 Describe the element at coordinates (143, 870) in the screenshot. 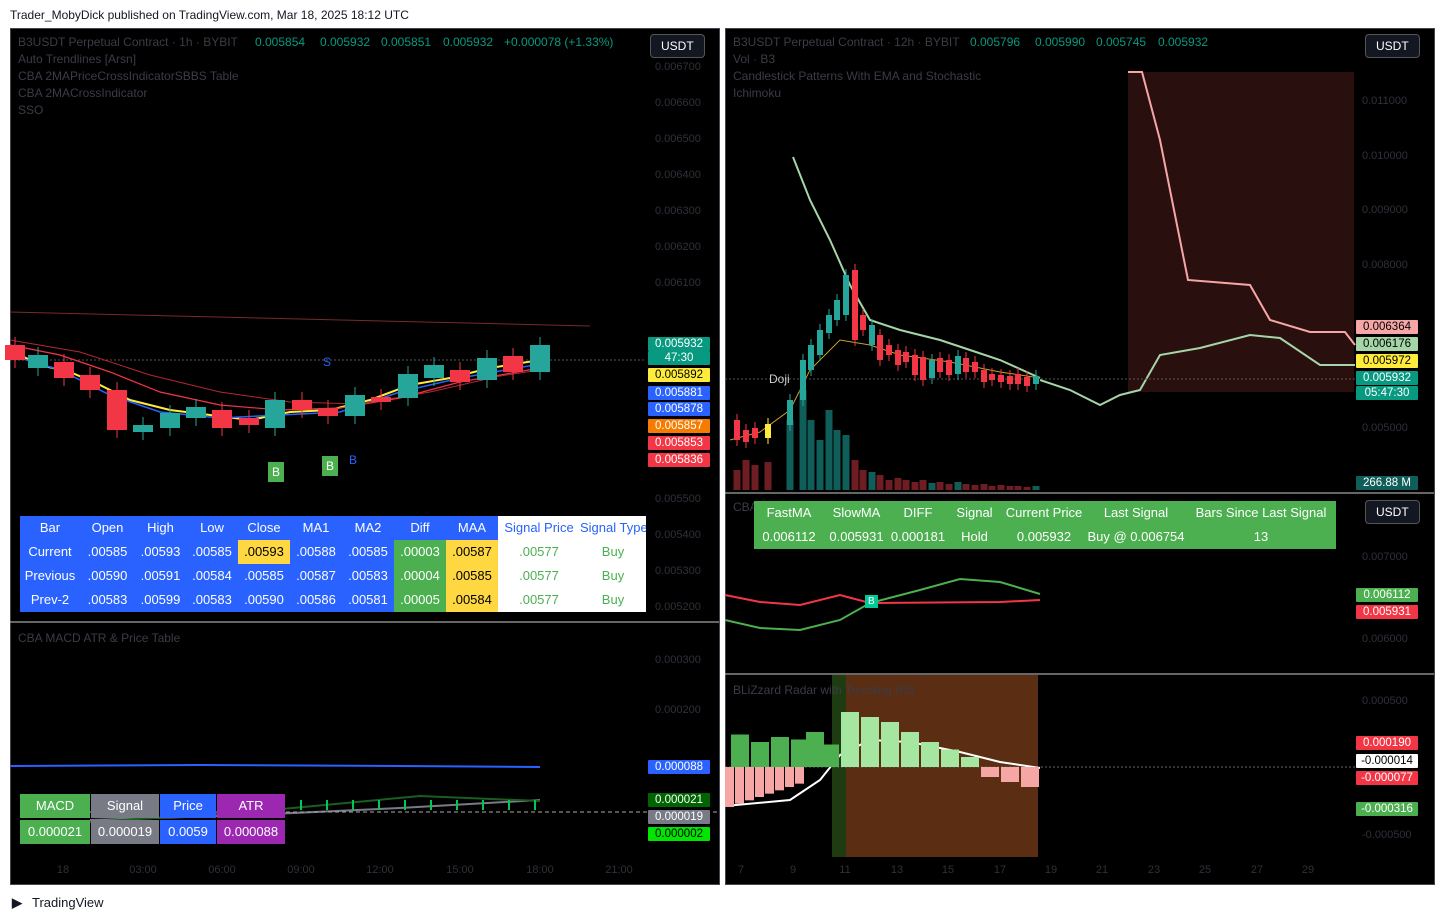

I see `time-axis-label: 03:00` at that location.